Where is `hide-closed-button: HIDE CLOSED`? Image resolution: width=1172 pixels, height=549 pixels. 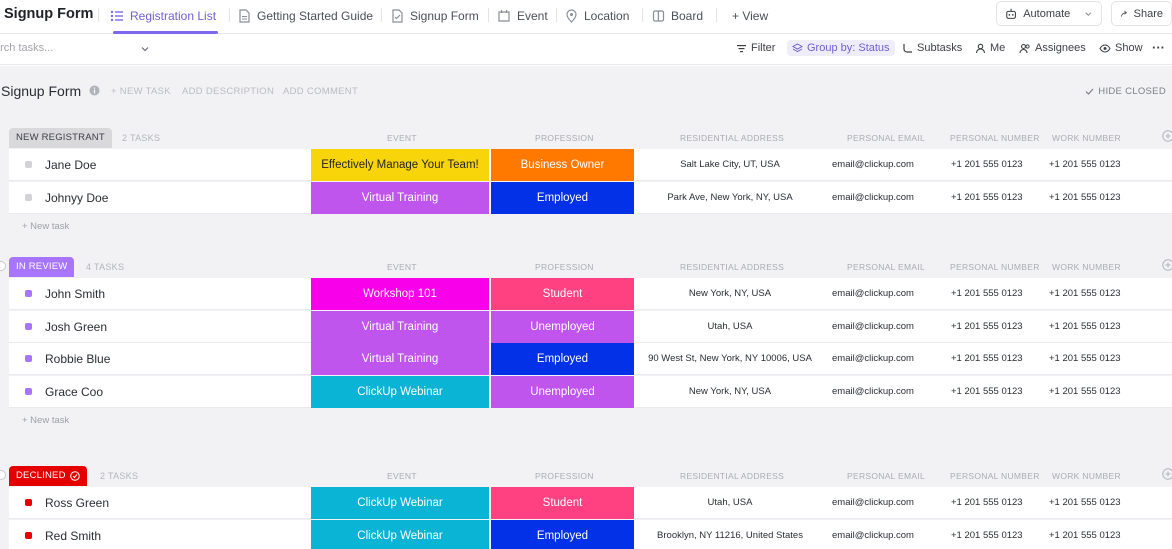 hide-closed-button: HIDE CLOSED is located at coordinates (1125, 91).